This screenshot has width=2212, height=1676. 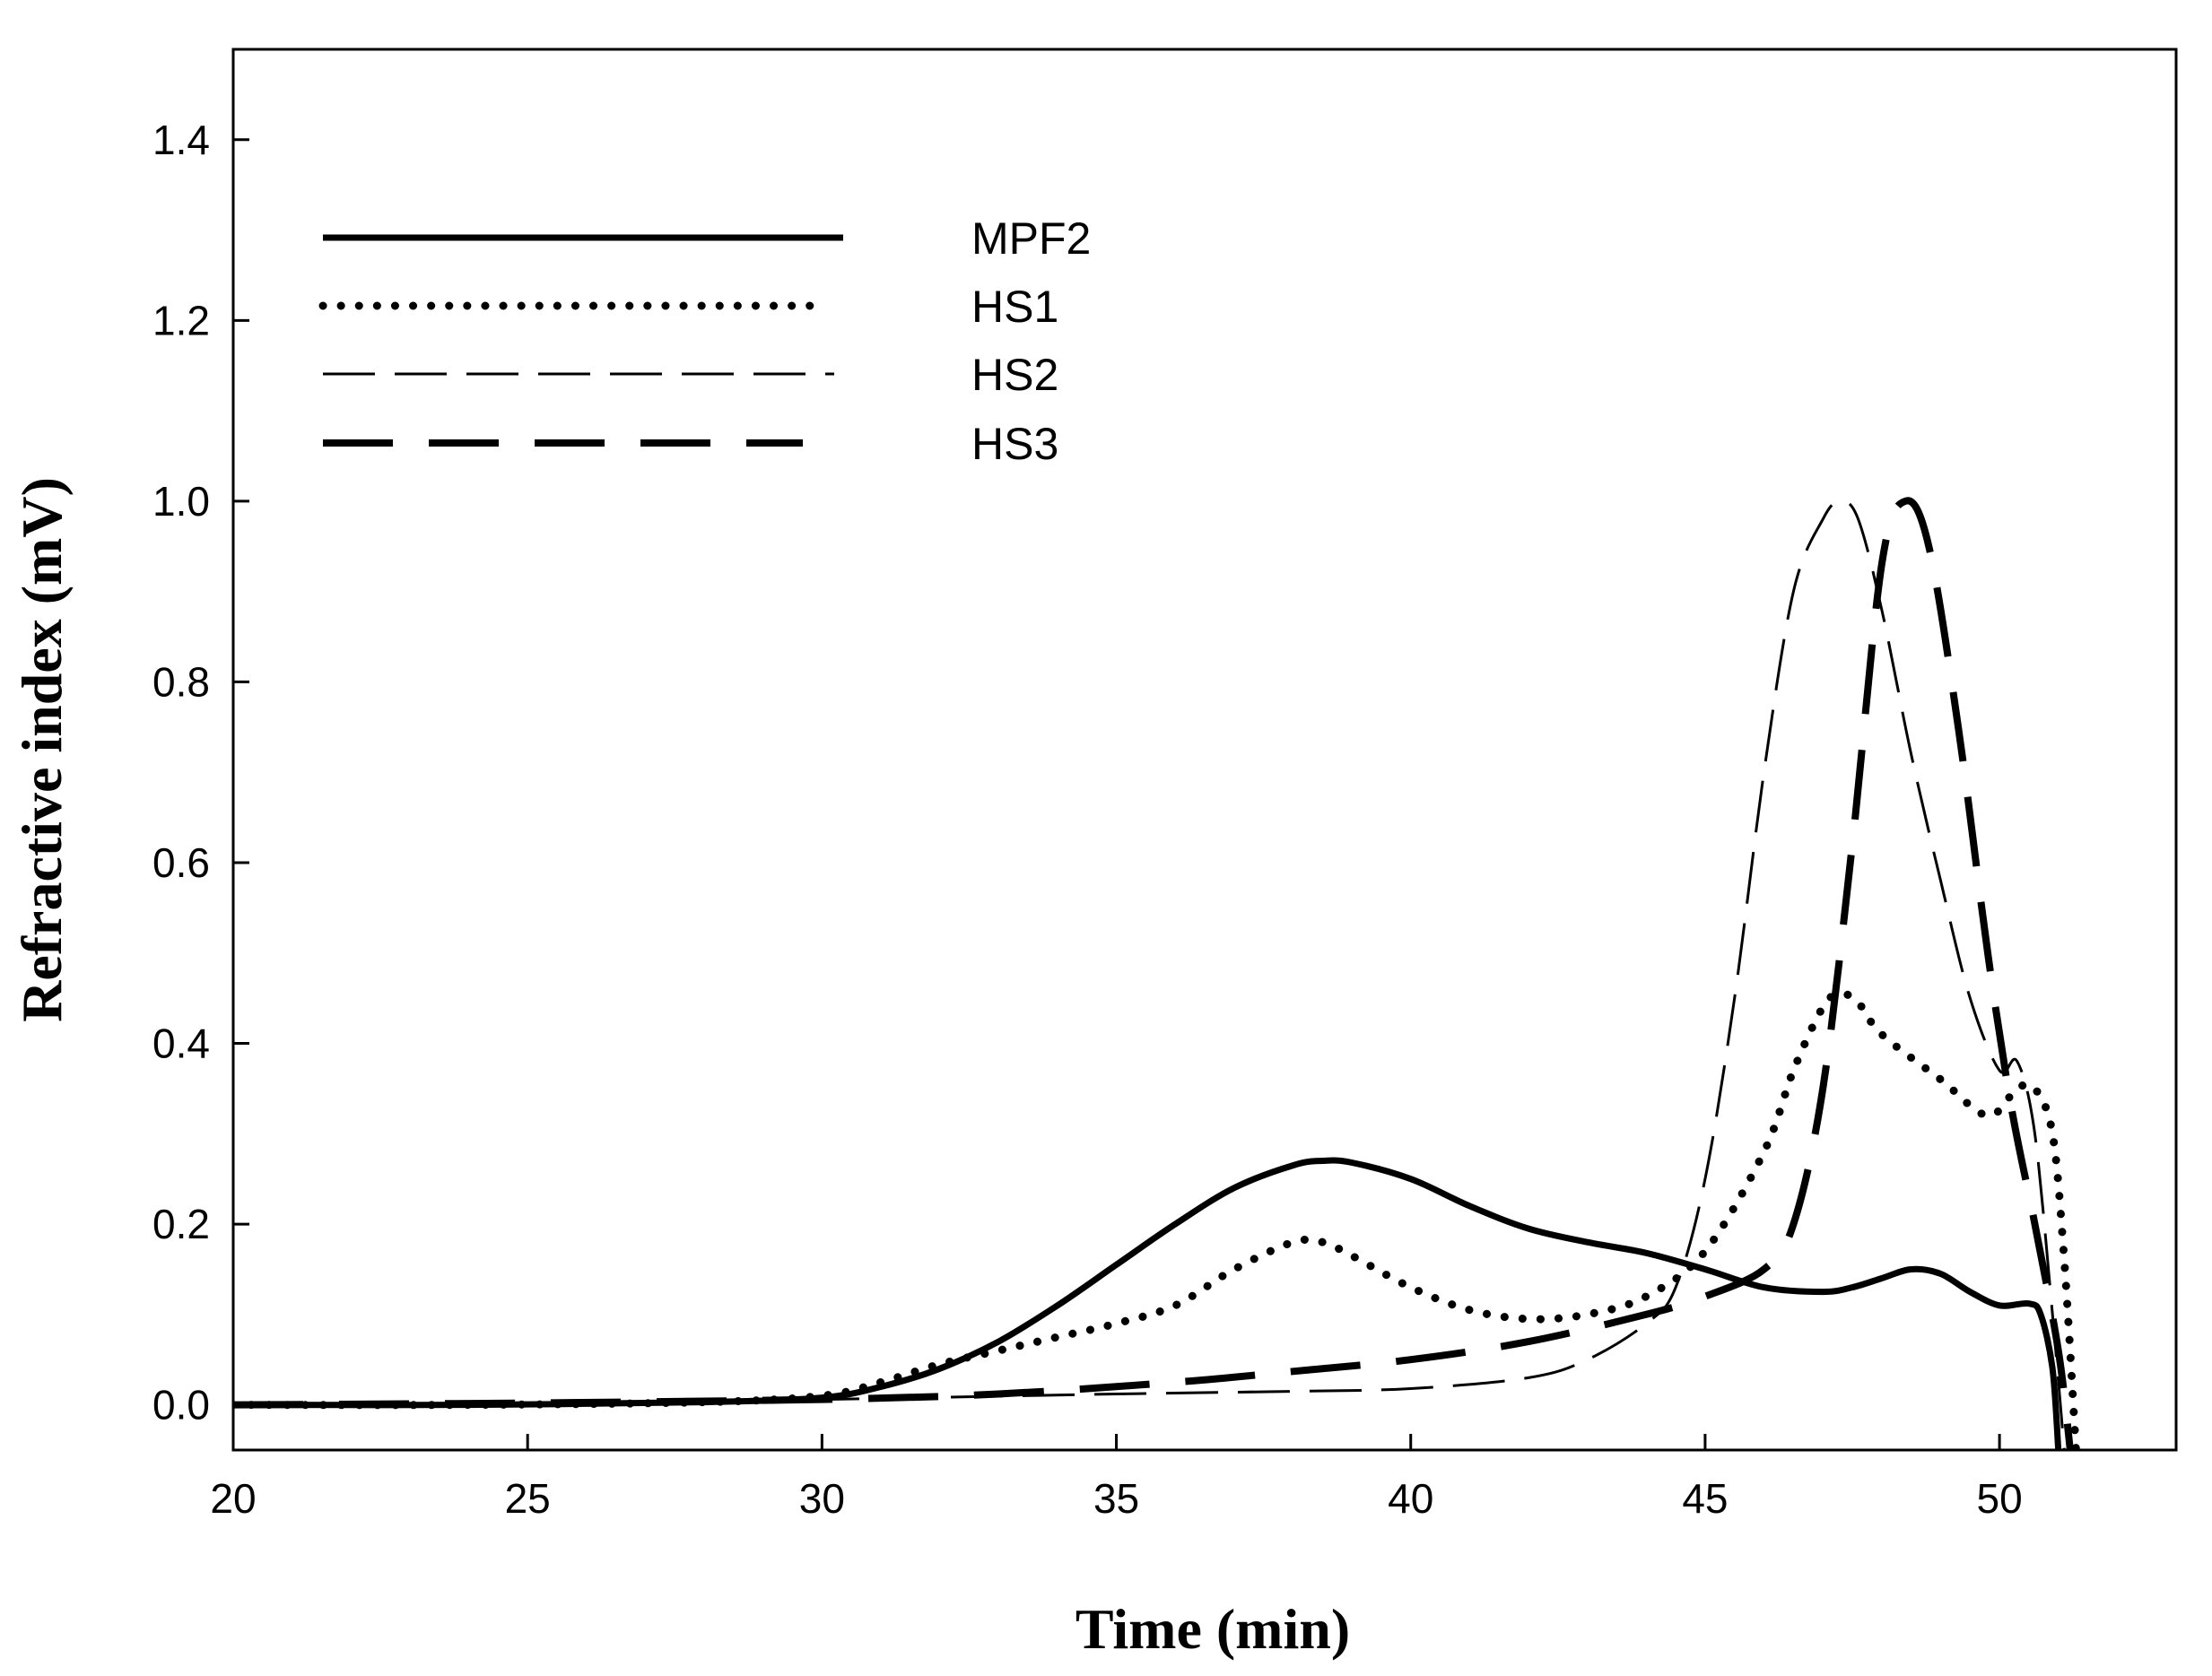 I want to click on x-tick-label: 40, so click(x=1410, y=1498).